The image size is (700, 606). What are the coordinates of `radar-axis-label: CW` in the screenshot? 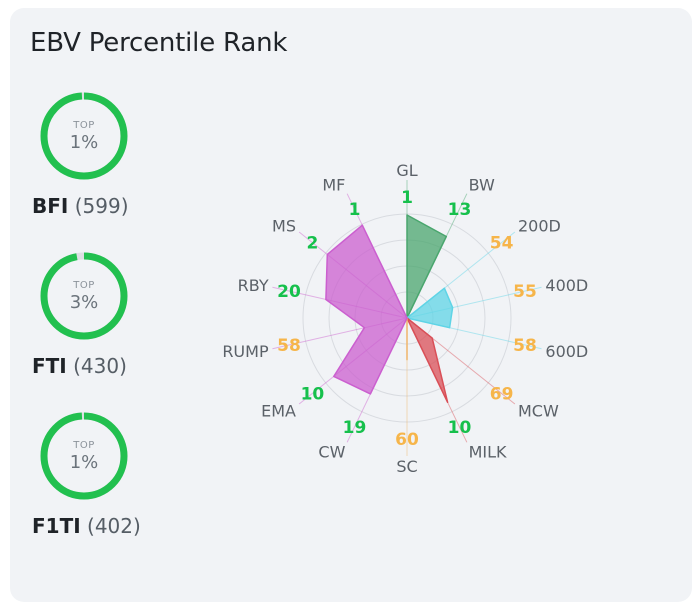 It's located at (331, 451).